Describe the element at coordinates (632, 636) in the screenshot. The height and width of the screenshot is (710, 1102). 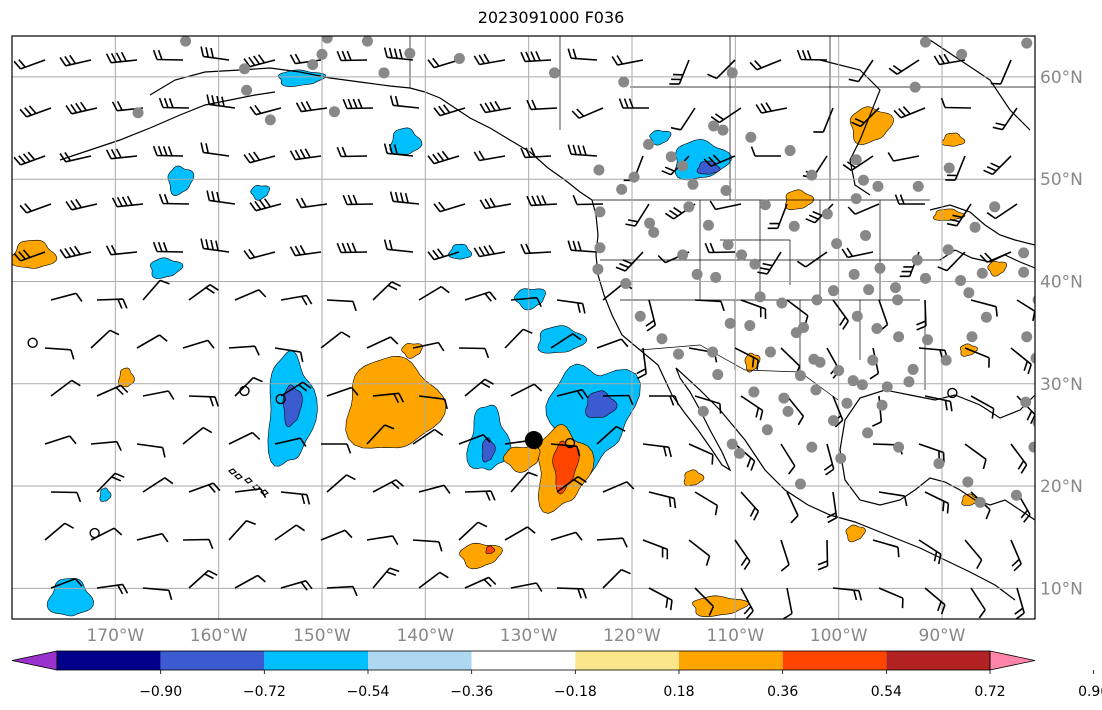
I see `lon-tick-label: 120°W` at that location.